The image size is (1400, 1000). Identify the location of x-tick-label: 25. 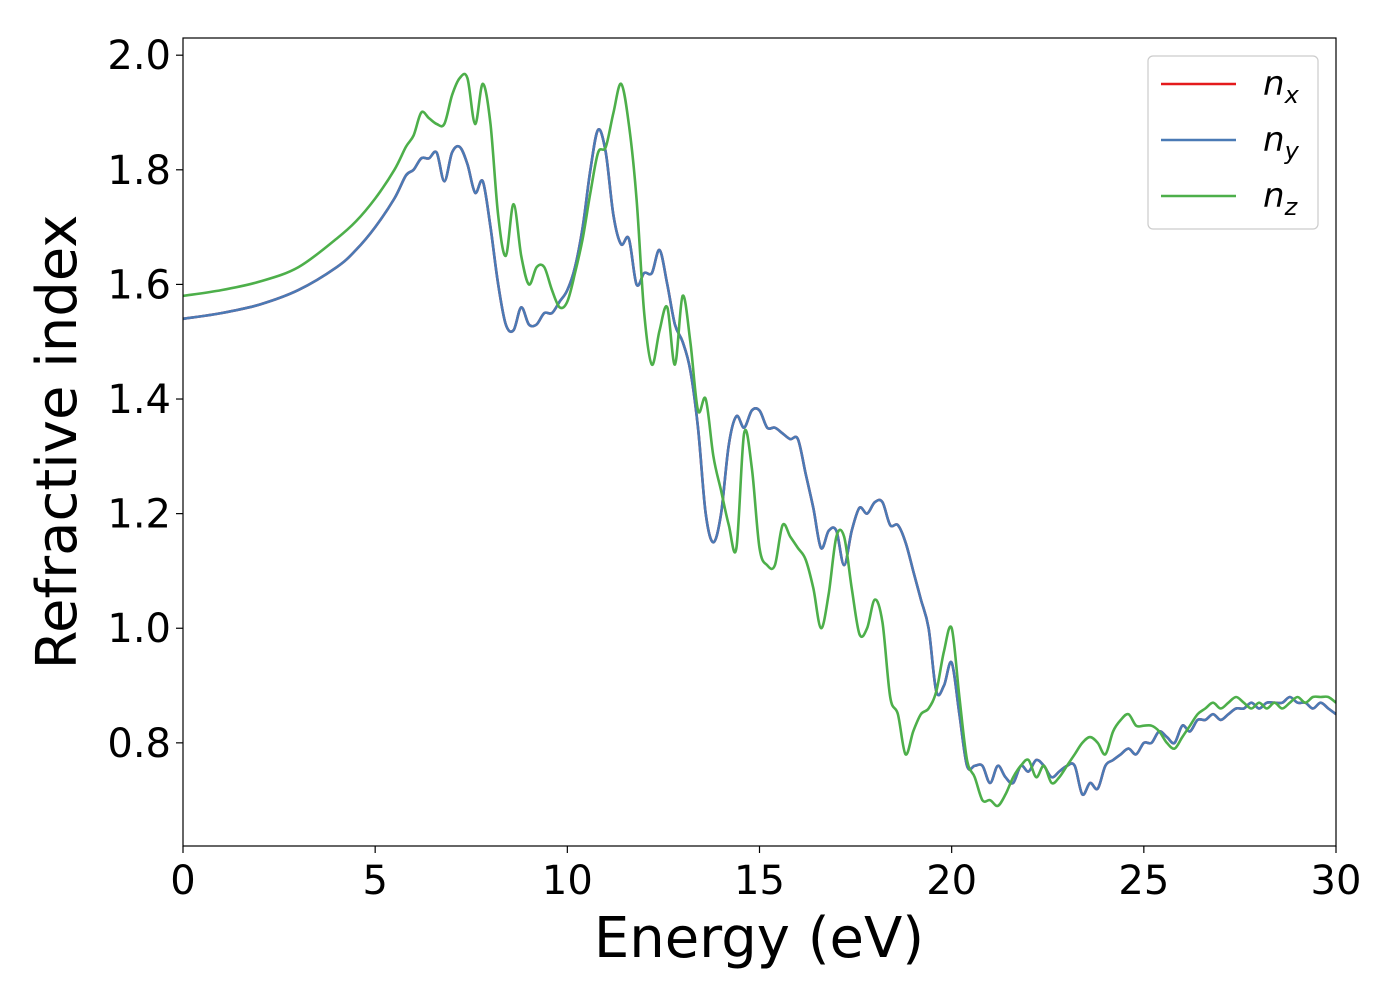
(1143, 881).